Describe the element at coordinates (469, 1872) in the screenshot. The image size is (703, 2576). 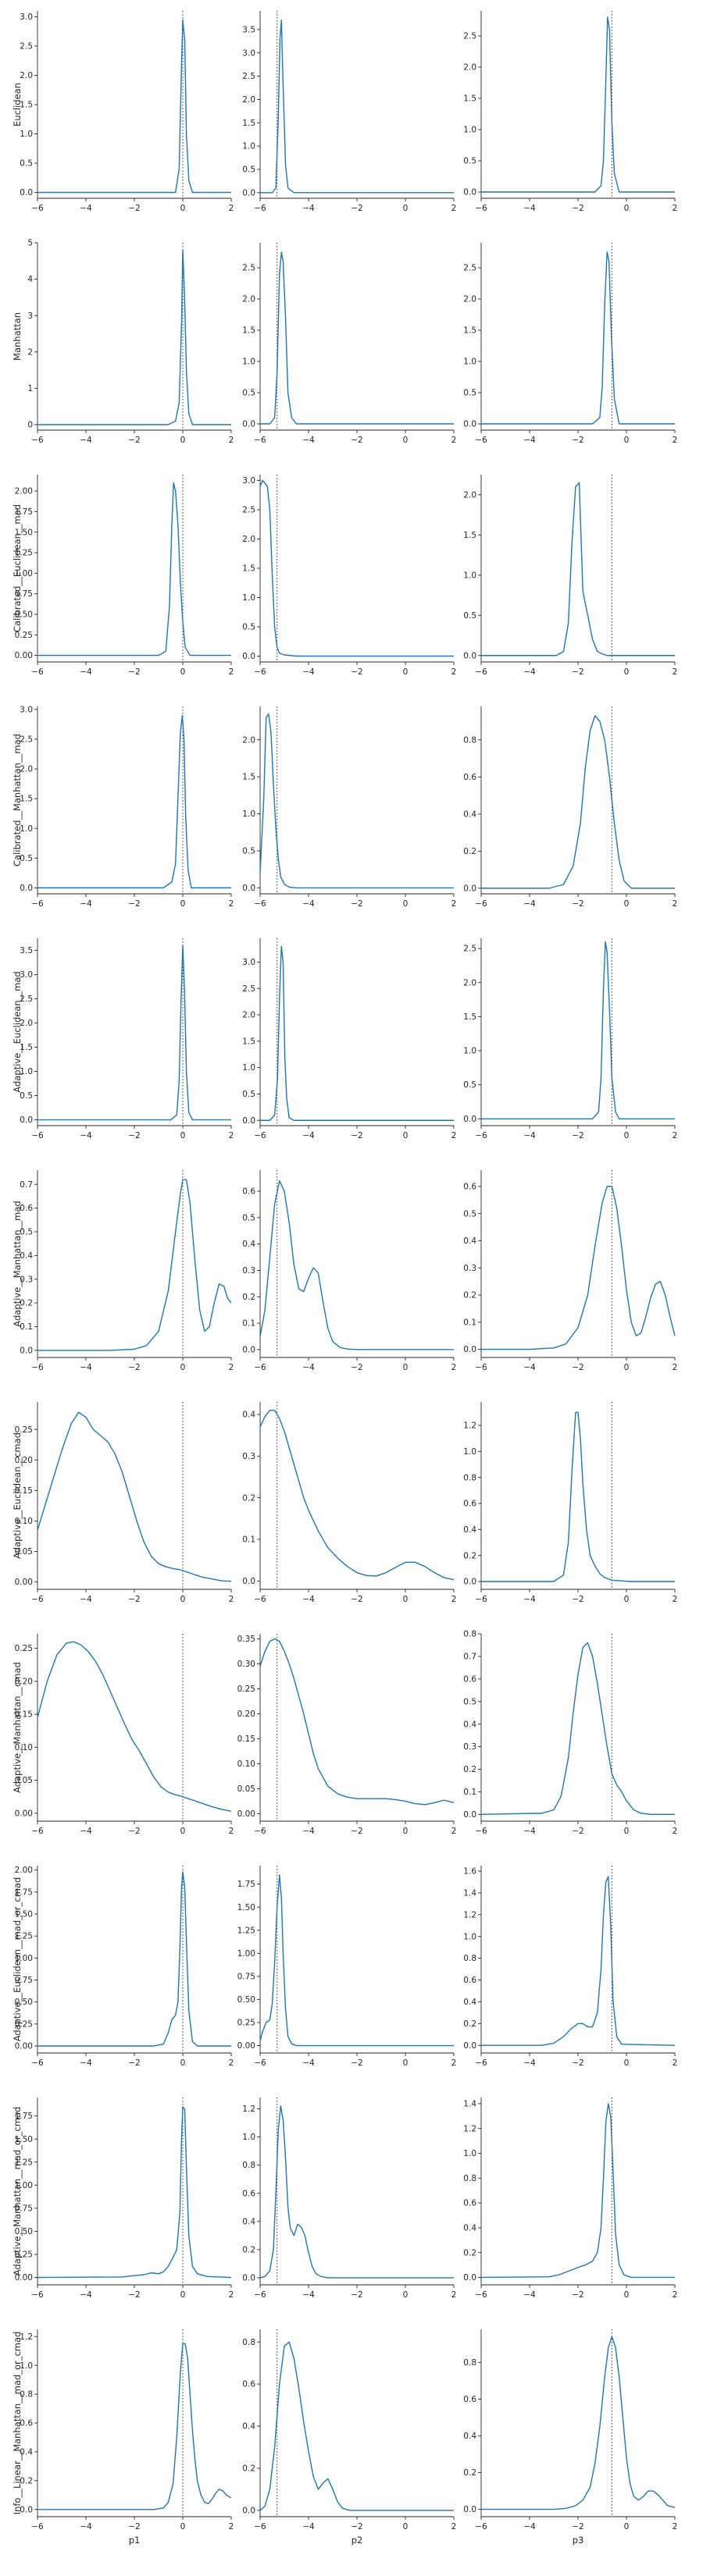
I see `y-tick-label: 1.6` at that location.